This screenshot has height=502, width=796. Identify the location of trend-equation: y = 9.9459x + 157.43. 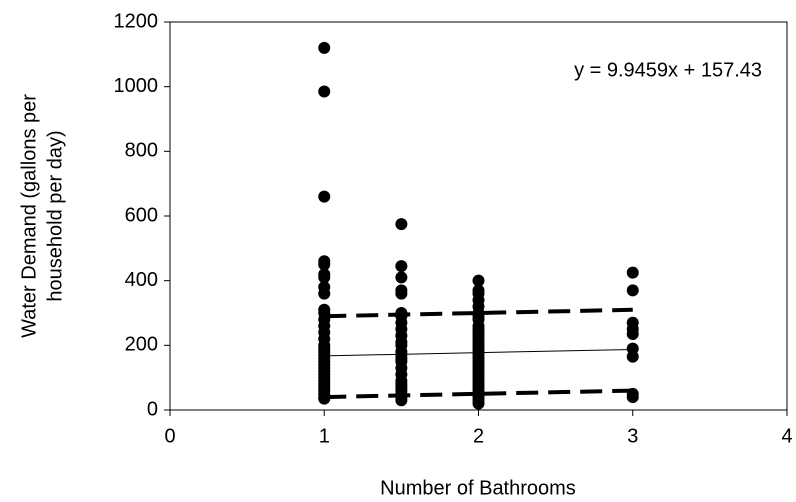
(668, 70).